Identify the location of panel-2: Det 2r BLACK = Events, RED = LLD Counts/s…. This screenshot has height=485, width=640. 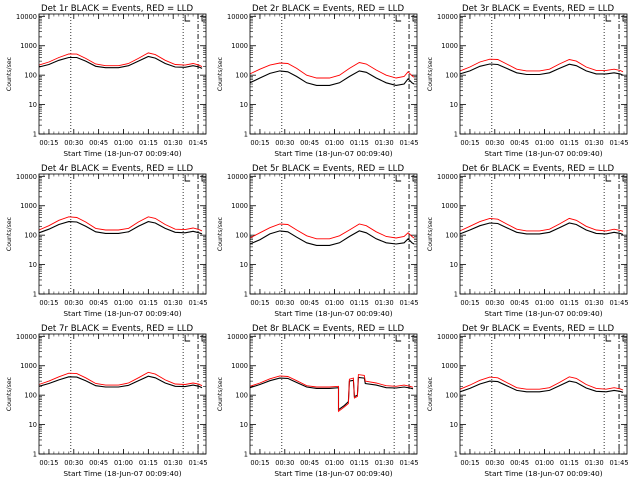
(318, 81).